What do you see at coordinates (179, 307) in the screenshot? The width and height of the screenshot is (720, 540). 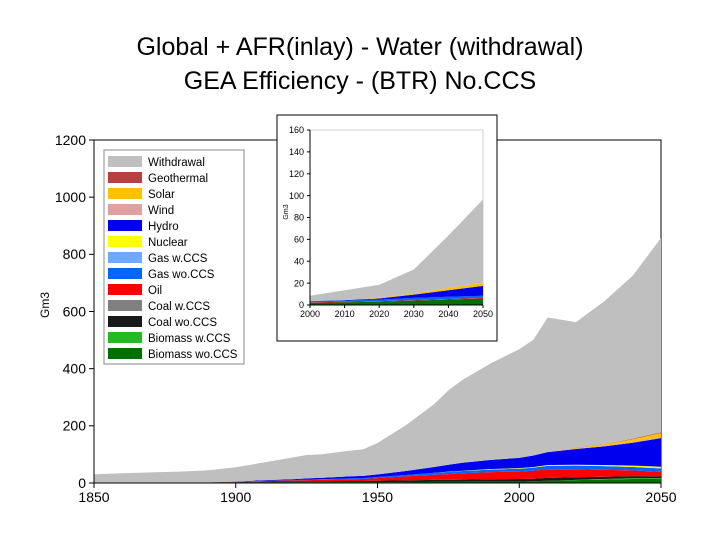 I see `legend-label-coal-w-ccs: Coal w.CCS` at bounding box center [179, 307].